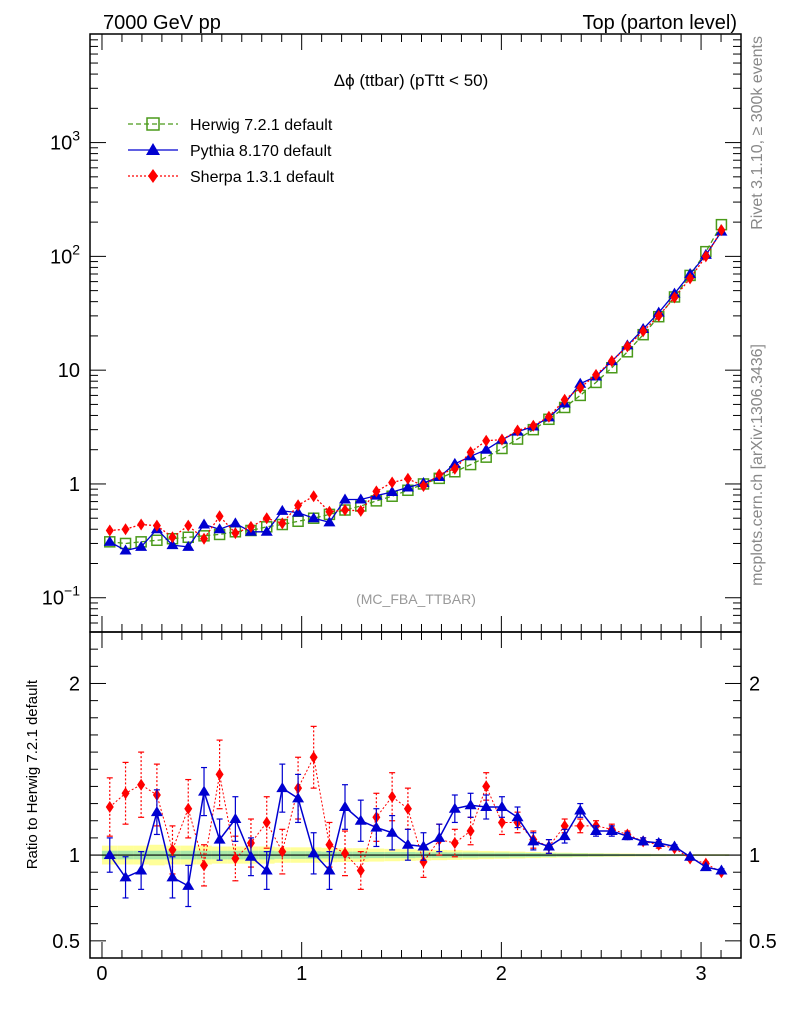 The height and width of the screenshot is (1024, 786). Describe the element at coordinates (757, 133) in the screenshot. I see `side-rivet-label: Rivet 3.1.10, ≥ 300k events` at that location.